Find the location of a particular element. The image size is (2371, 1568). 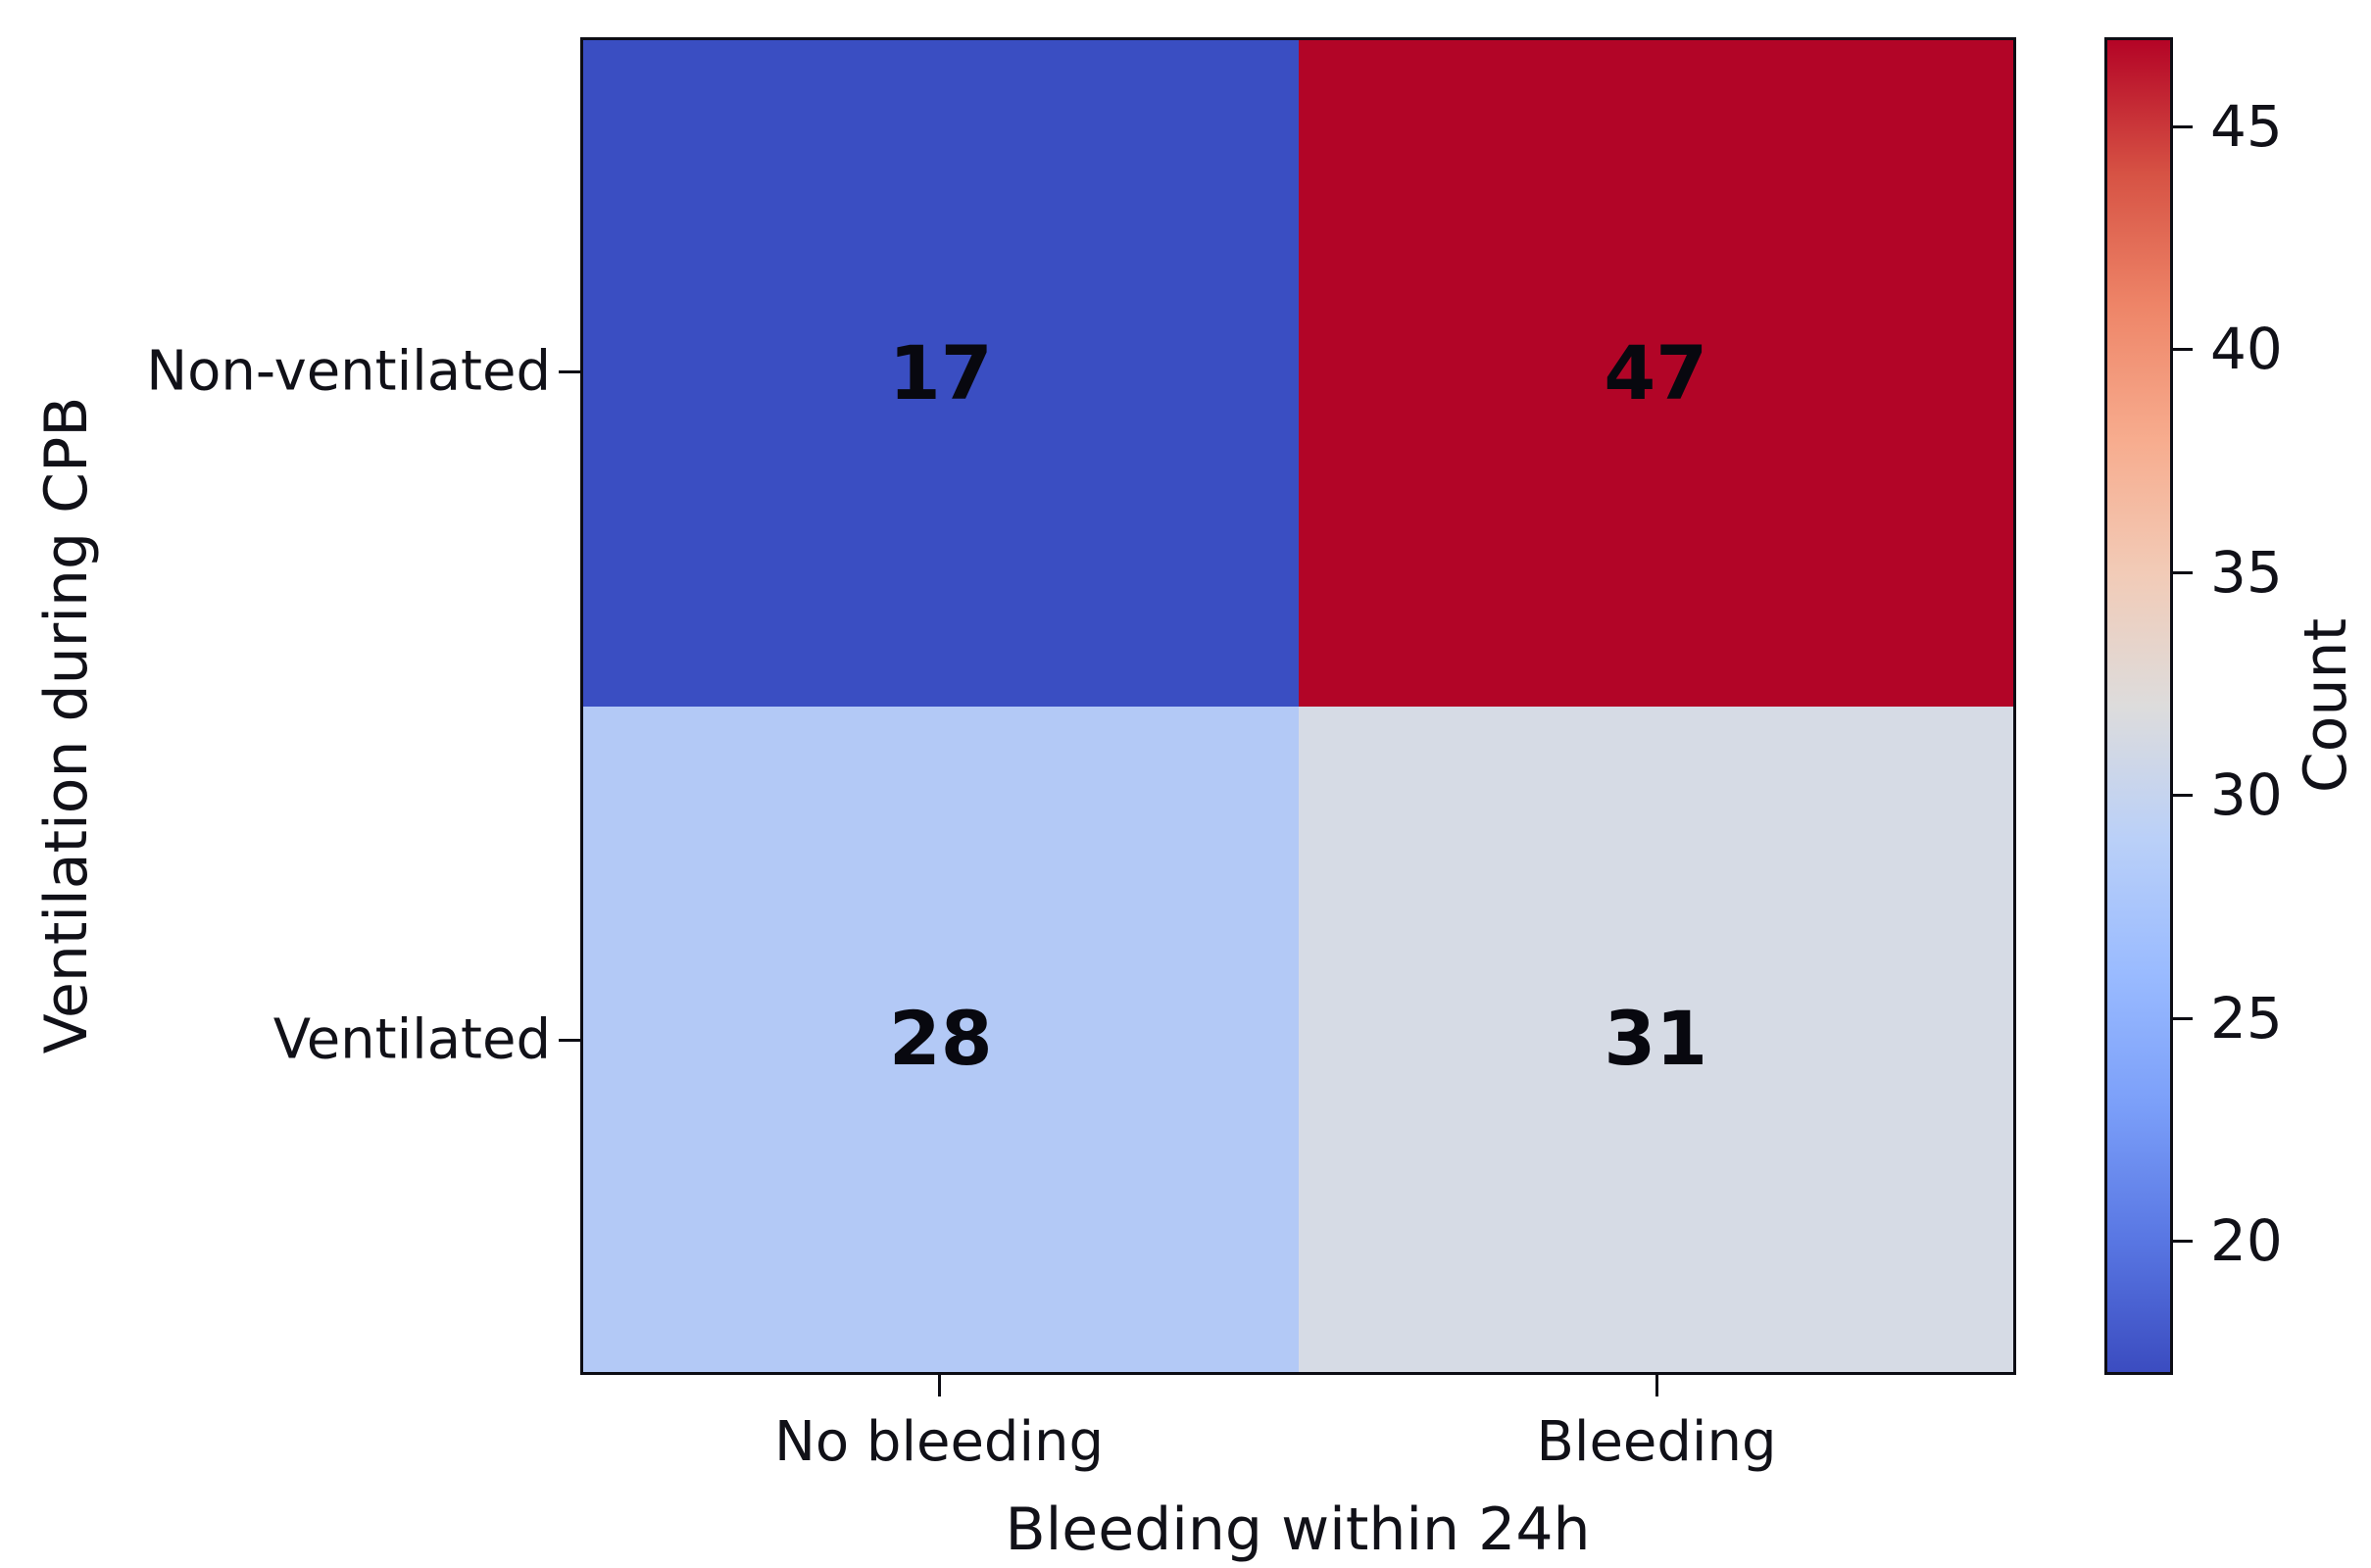

colorbar-tick-25: 25 is located at coordinates (2228, 1018).